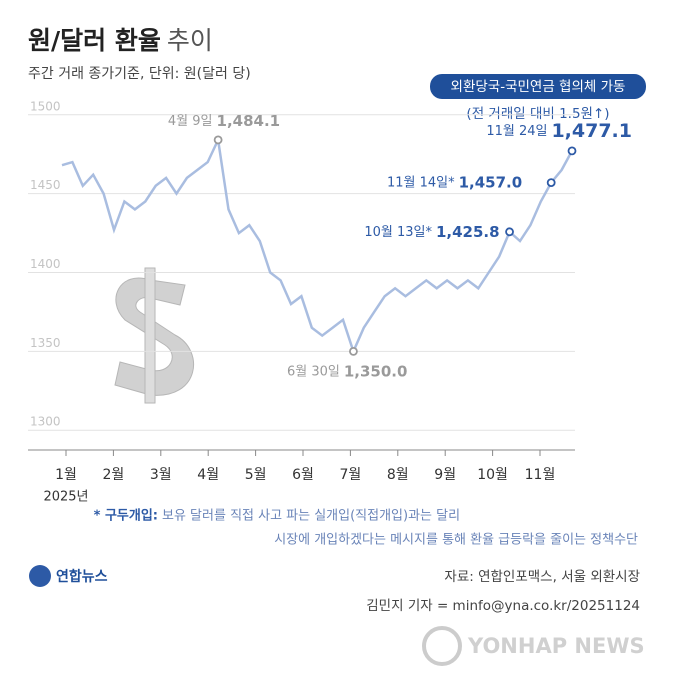  I want to click on badge-note: (전 거래일 대비 1.5원↑), so click(537, 114).